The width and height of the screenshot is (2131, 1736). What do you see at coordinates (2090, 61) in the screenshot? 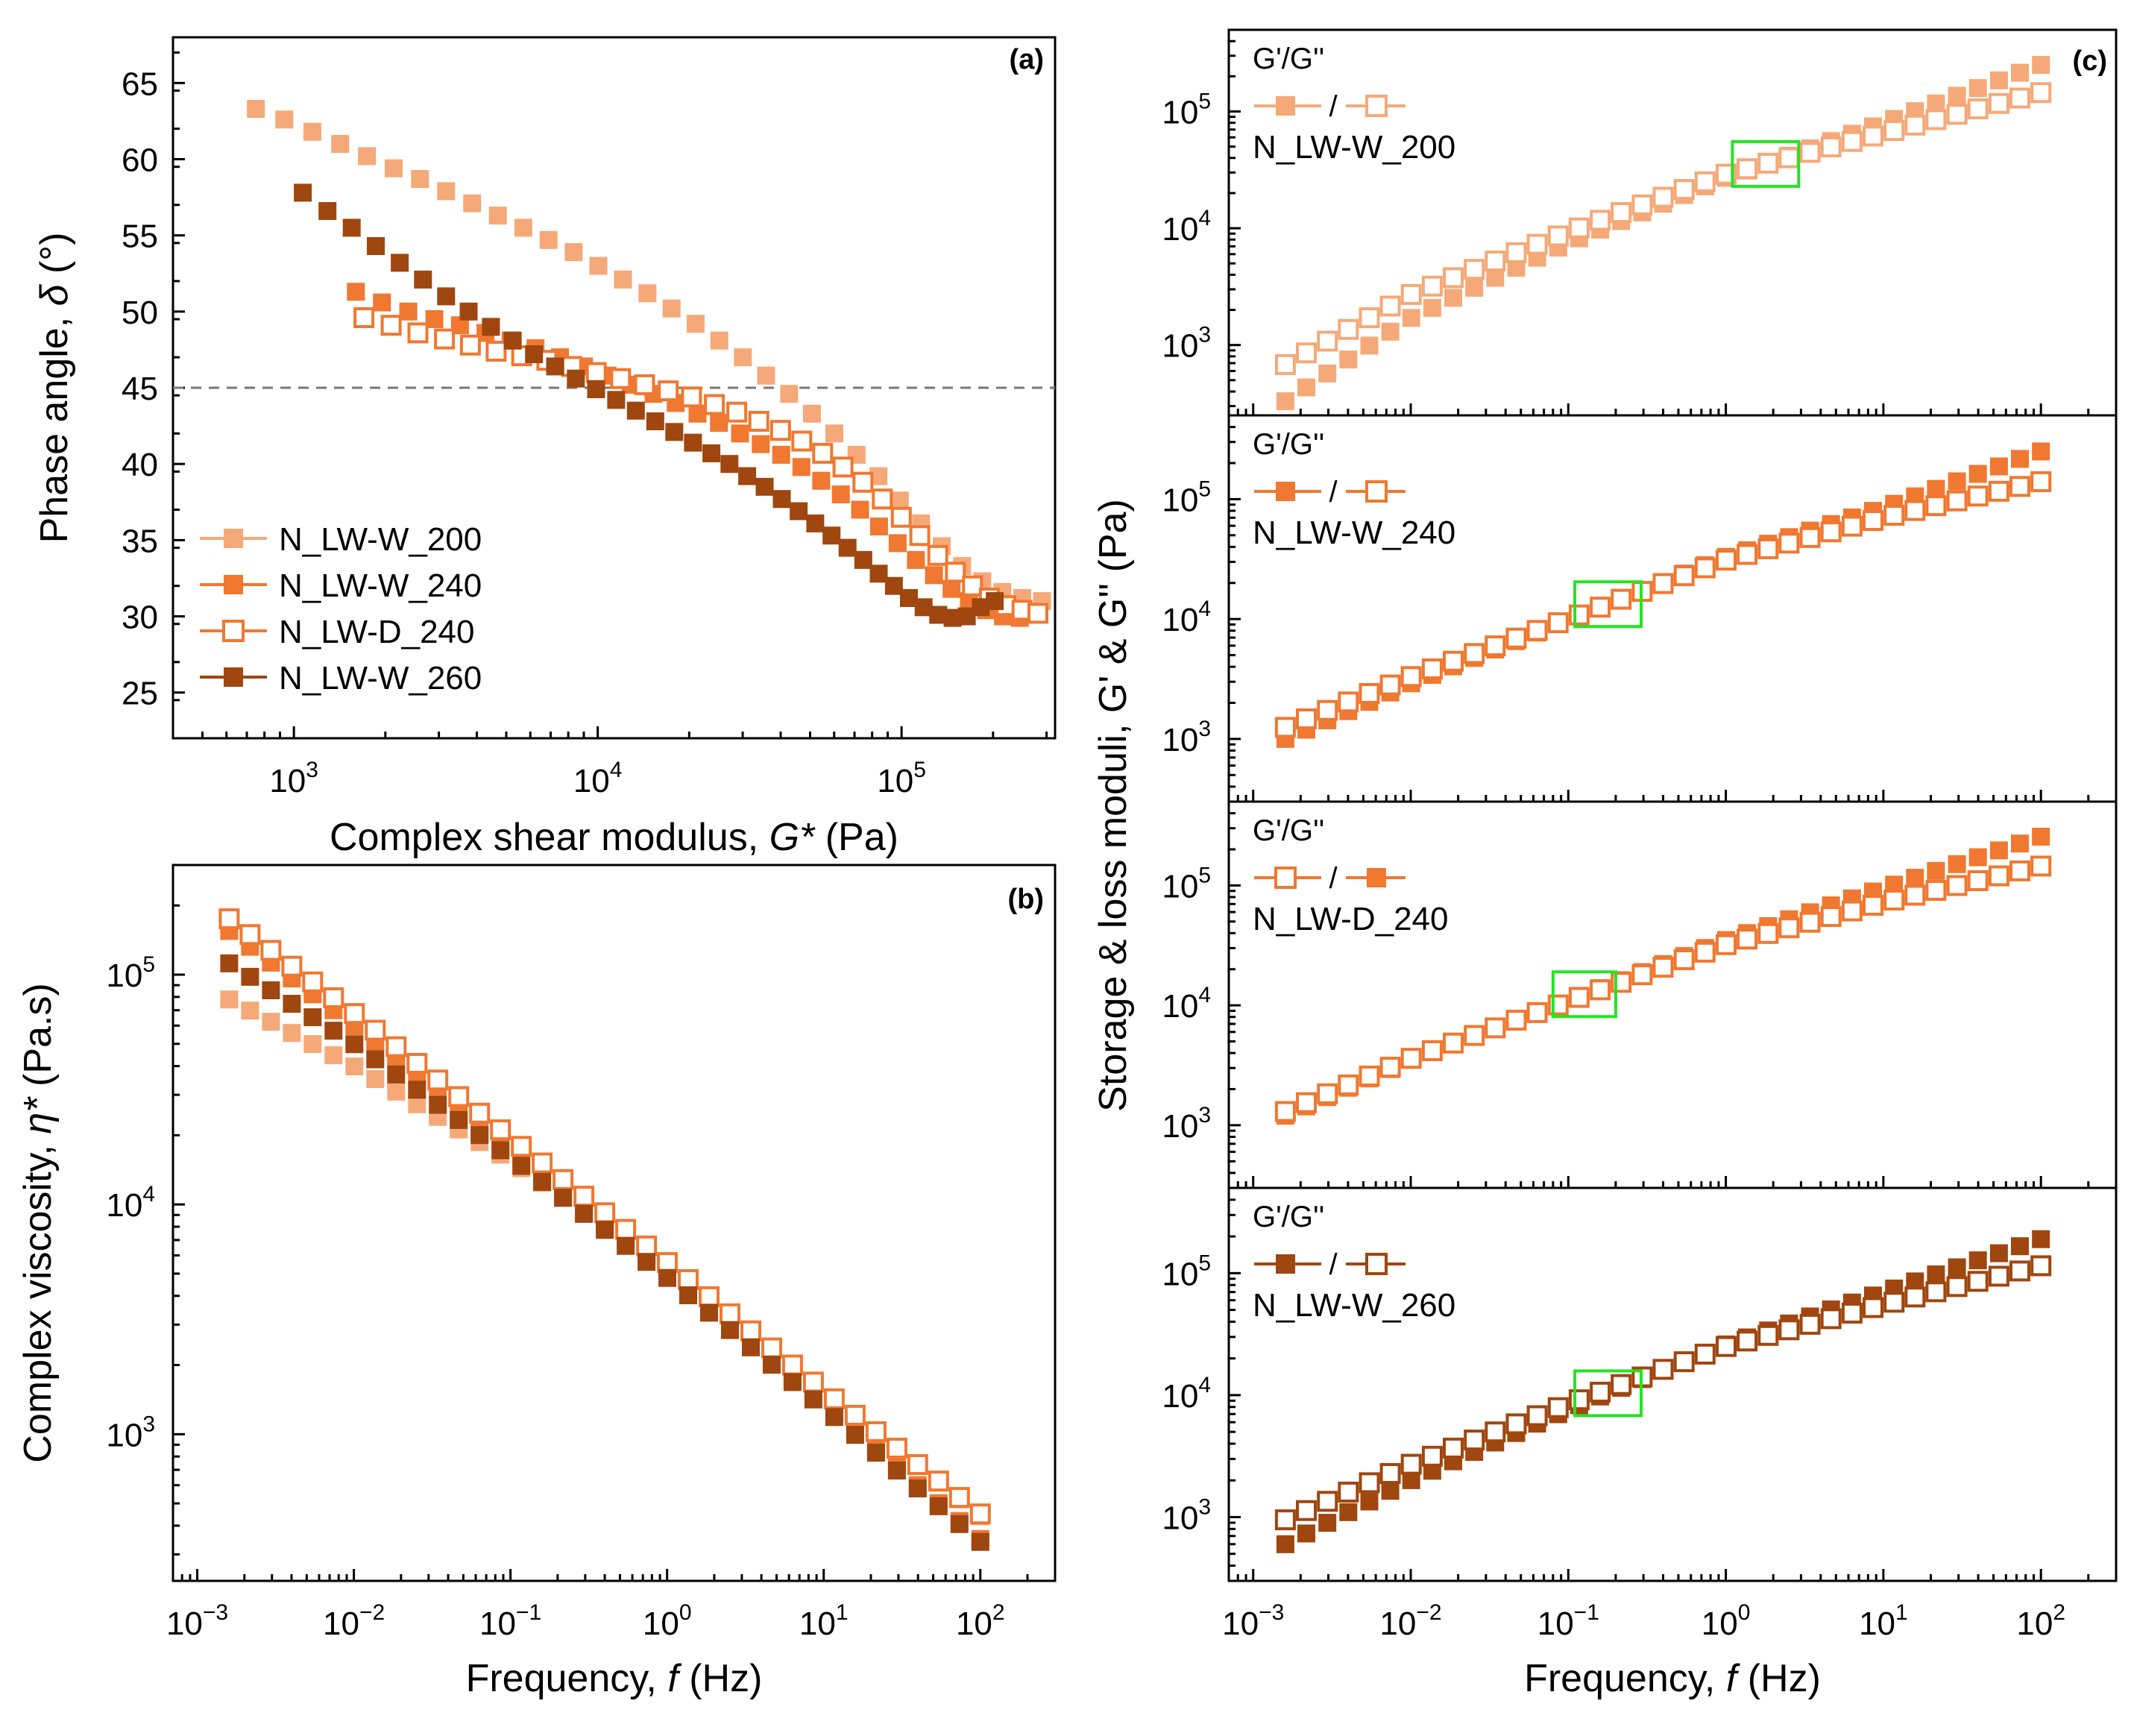
I see `panel-label: (c)` at bounding box center [2090, 61].